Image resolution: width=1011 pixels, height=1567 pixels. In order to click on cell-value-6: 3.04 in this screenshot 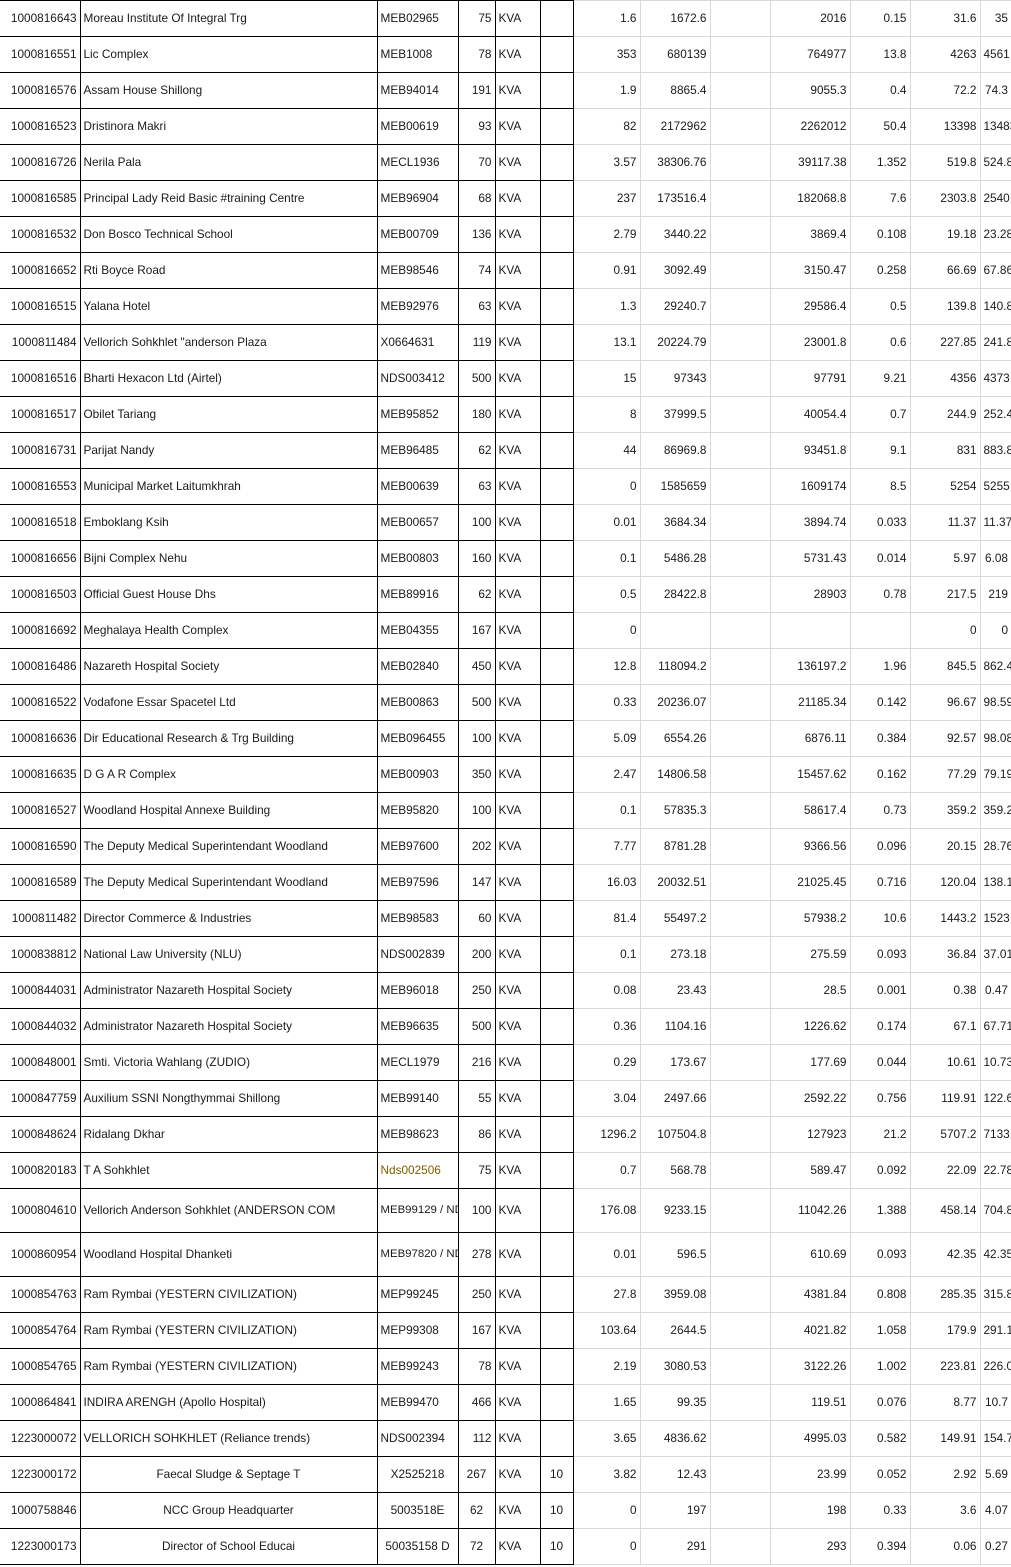, I will do `click(607, 1098)`.